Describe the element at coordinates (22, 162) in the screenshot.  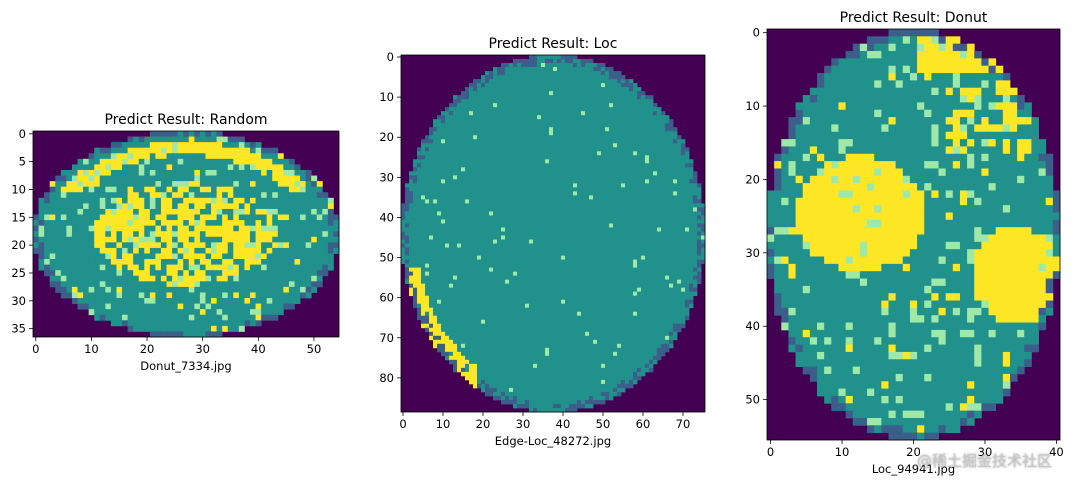
I see `y-tick-label: 5` at that location.